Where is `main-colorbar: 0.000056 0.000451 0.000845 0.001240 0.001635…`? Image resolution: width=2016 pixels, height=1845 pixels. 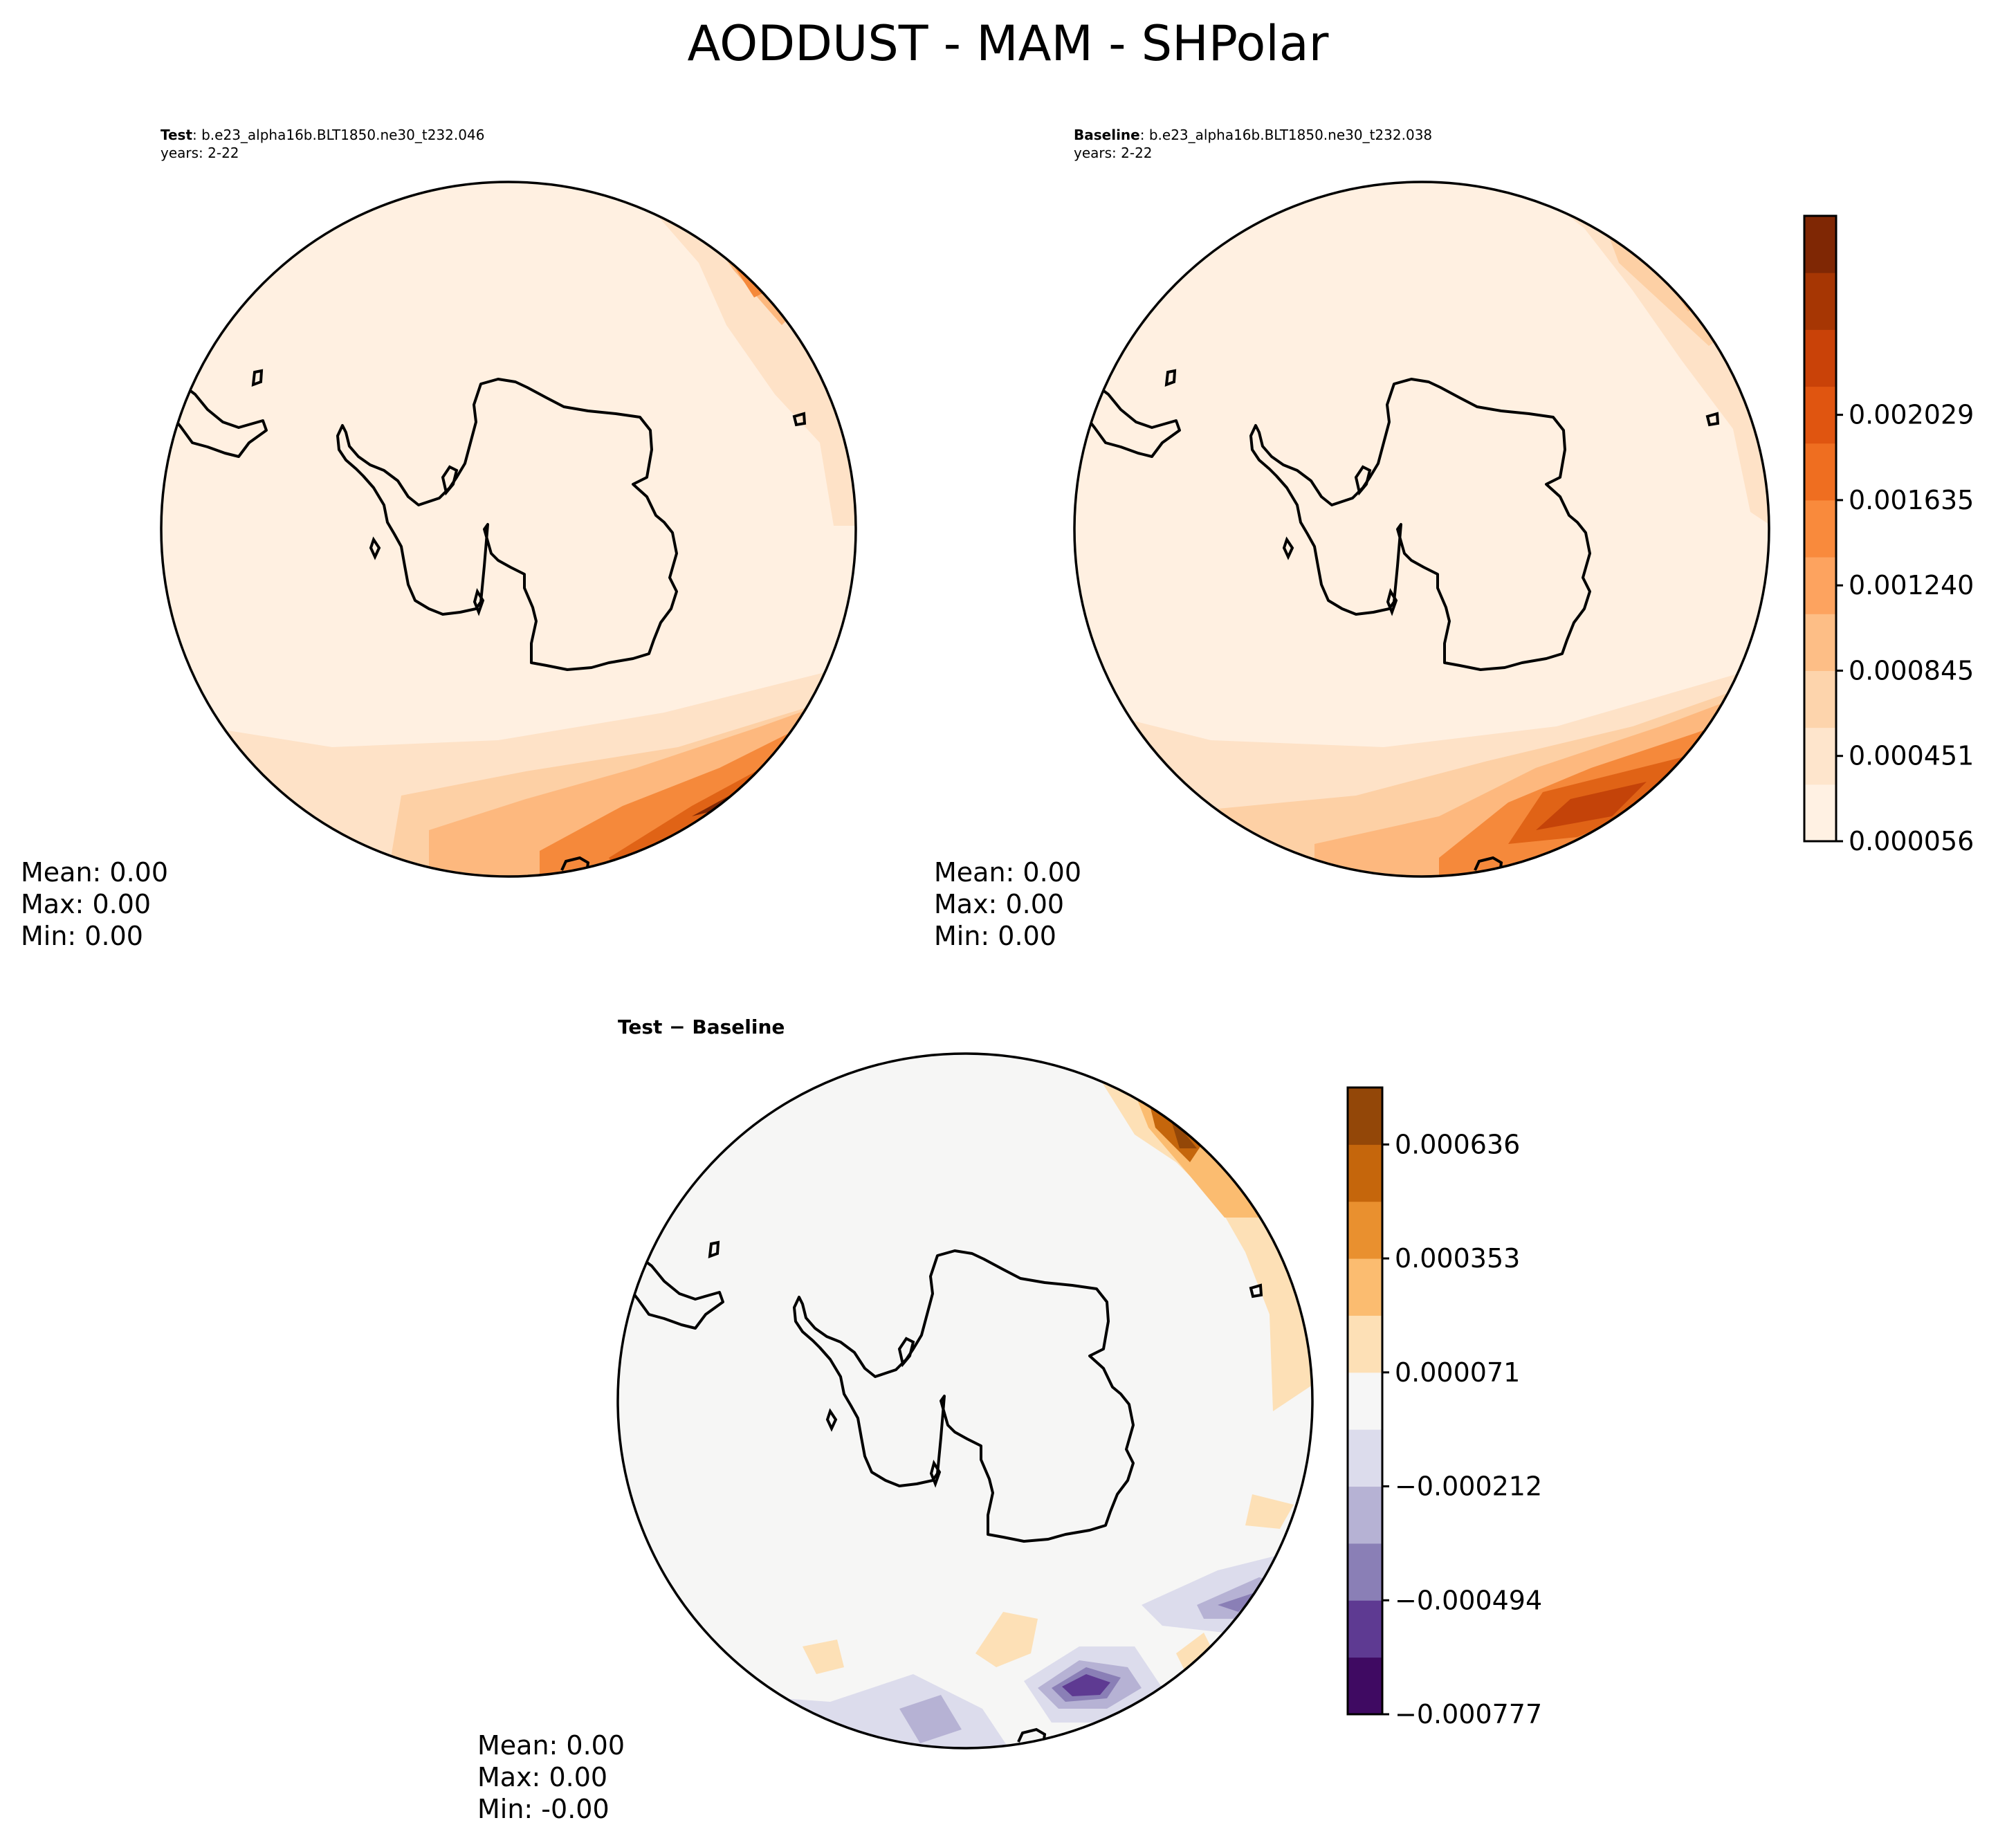
main-colorbar: 0.000056 0.000451 0.000845 0.001240 0.001635… is located at coordinates (1889, 535).